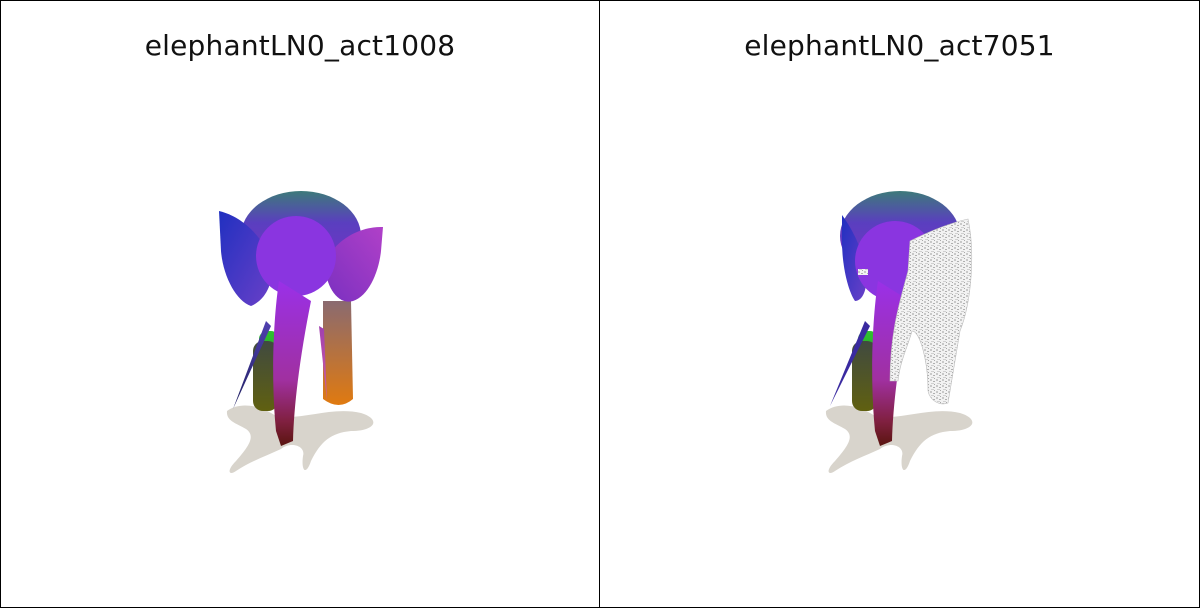 The width and height of the screenshot is (1200, 608). I want to click on panel-title: elephantLN0_act1008, so click(300, 45).